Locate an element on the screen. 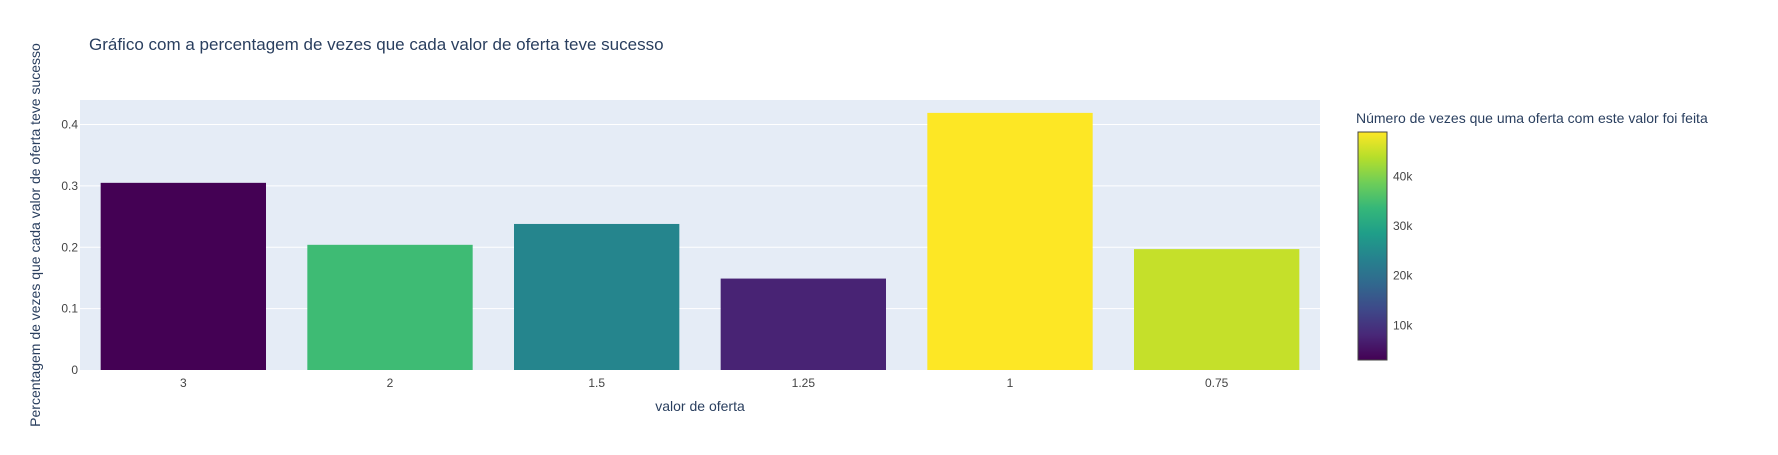 The image size is (1778, 455). y-axis-ticks: 0 0.1 0.2 0.3 0.4 is located at coordinates (69, 247).